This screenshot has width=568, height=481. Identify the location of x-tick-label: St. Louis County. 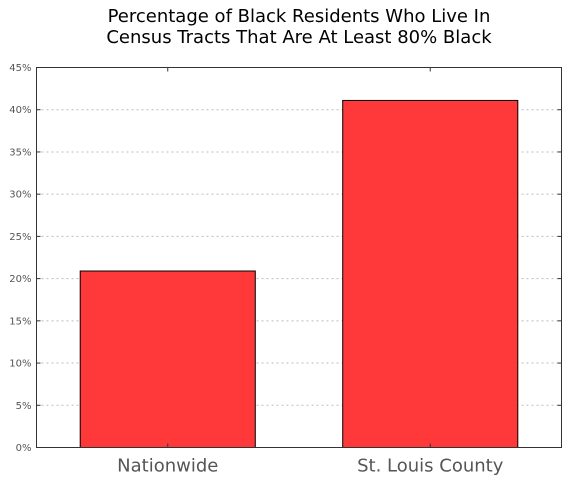
(430, 466).